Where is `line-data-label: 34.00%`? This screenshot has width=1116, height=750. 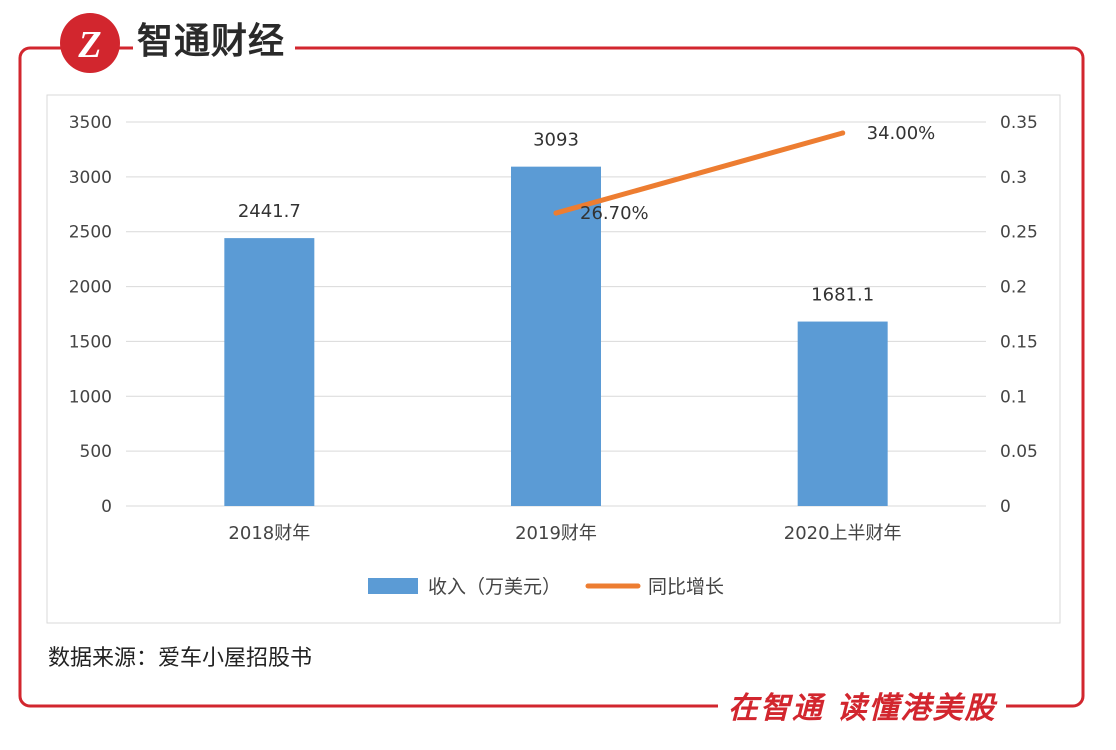 line-data-label: 34.00% is located at coordinates (901, 133).